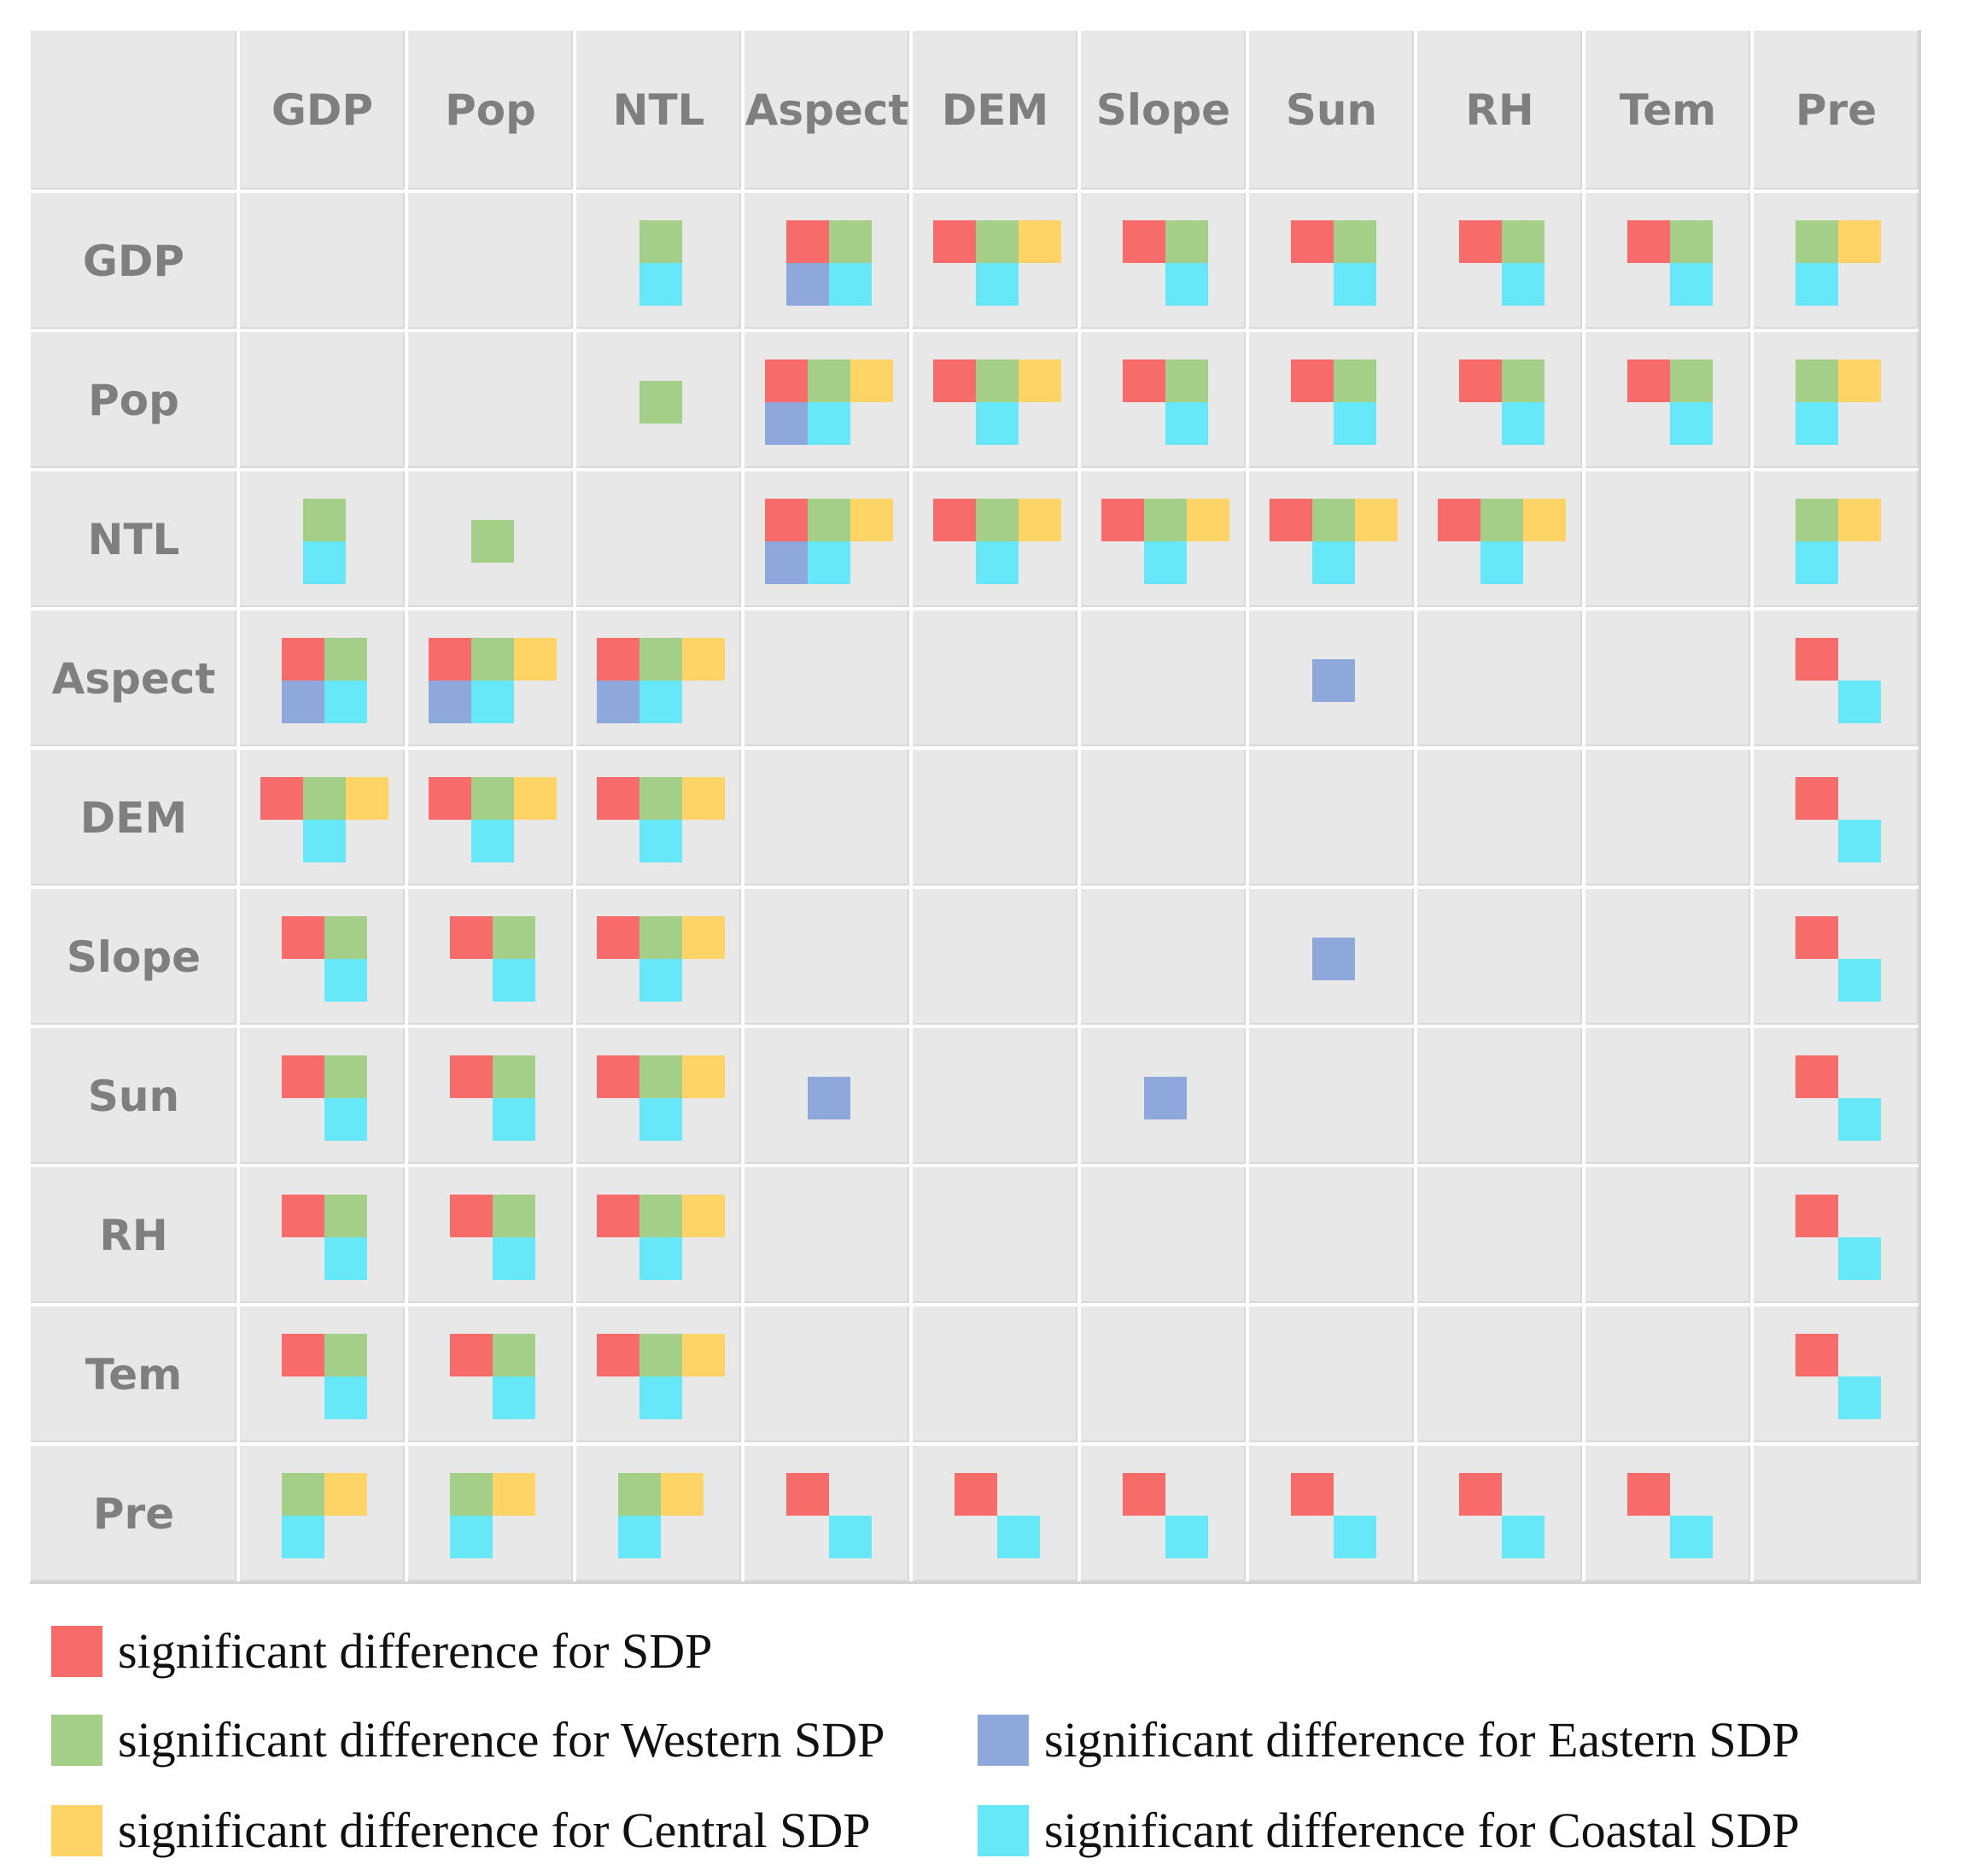 This screenshot has width=1962, height=1876. What do you see at coordinates (1330, 108) in the screenshot?
I see `column-header: Sun` at bounding box center [1330, 108].